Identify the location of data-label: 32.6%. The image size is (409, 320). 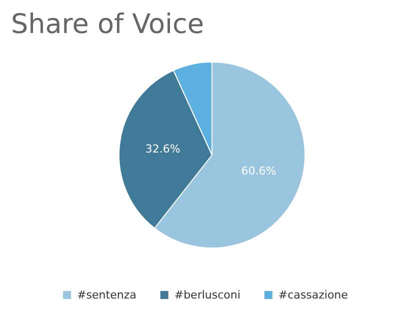
(162, 149).